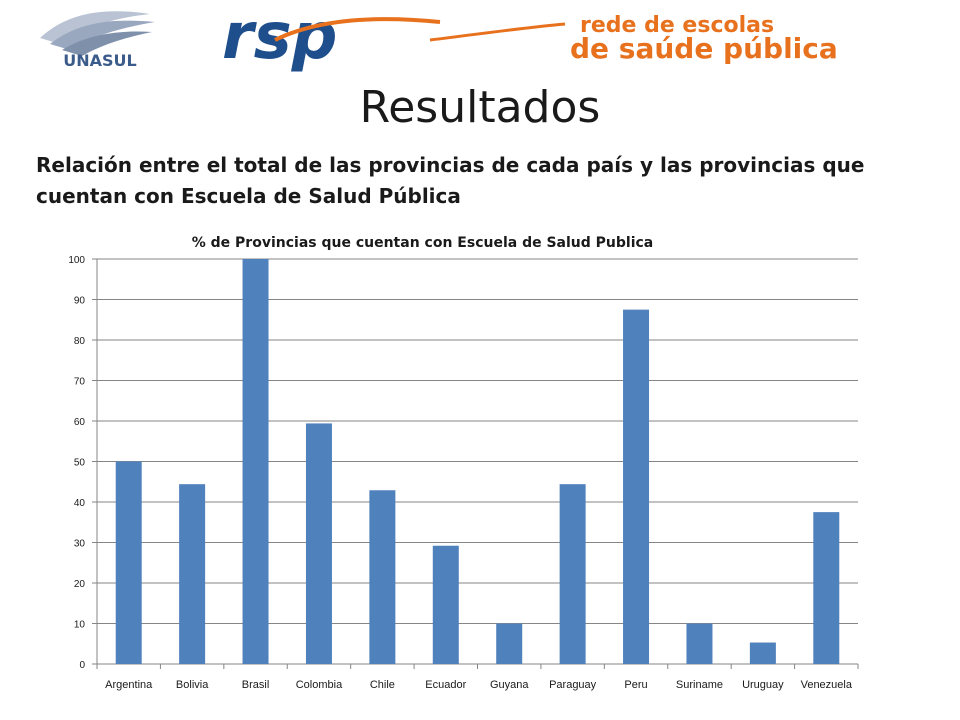 This screenshot has height=720, width=960. I want to click on x-tick-label: Venezuela, so click(827, 685).